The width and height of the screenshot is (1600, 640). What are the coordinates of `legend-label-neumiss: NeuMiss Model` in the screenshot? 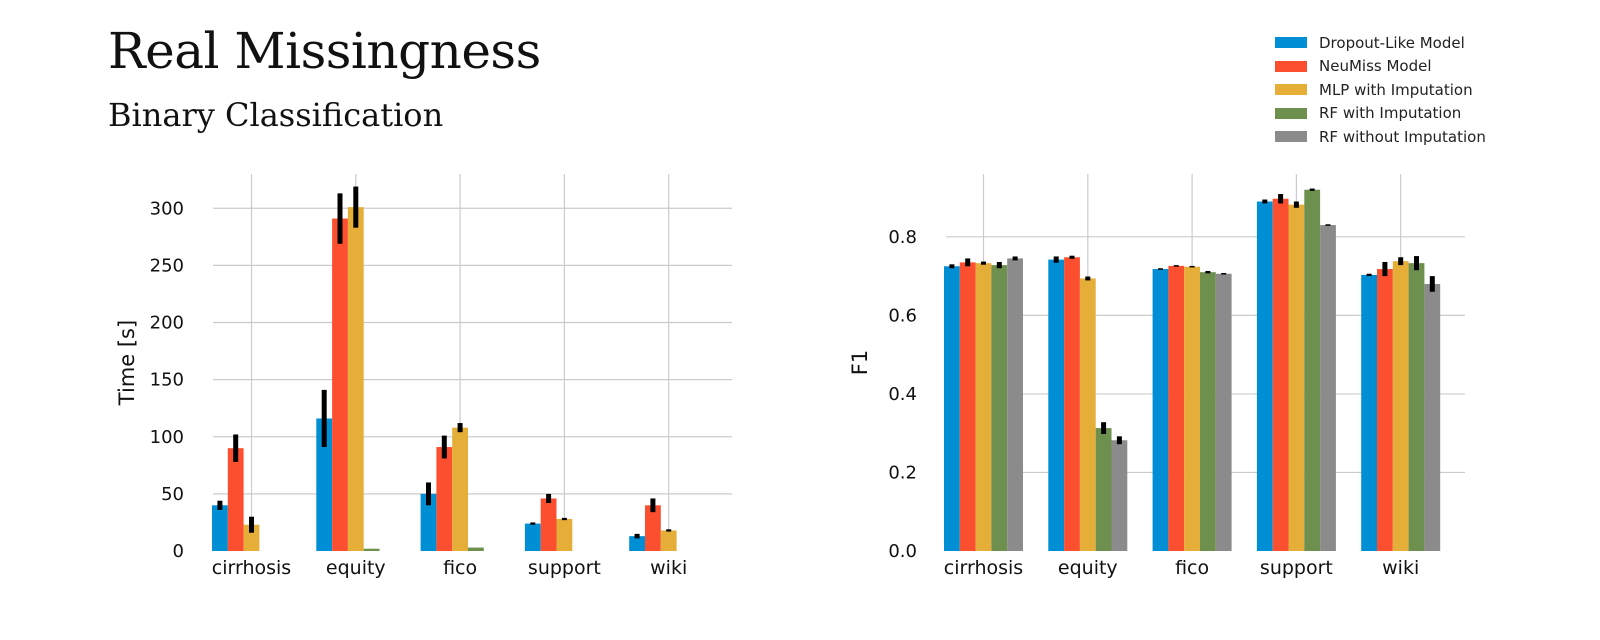 It's located at (1375, 66).